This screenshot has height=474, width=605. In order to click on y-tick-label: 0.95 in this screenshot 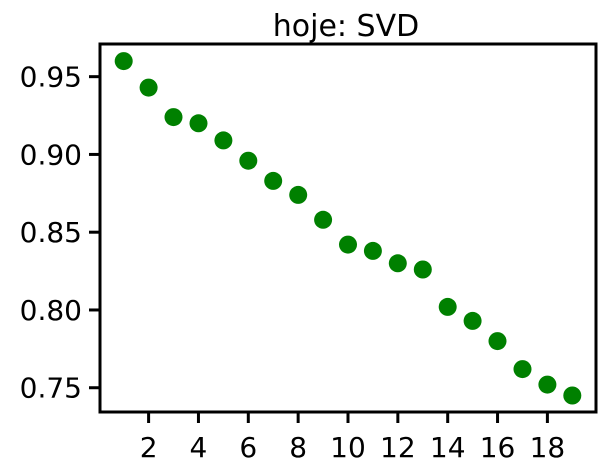, I will do `click(51, 77)`.